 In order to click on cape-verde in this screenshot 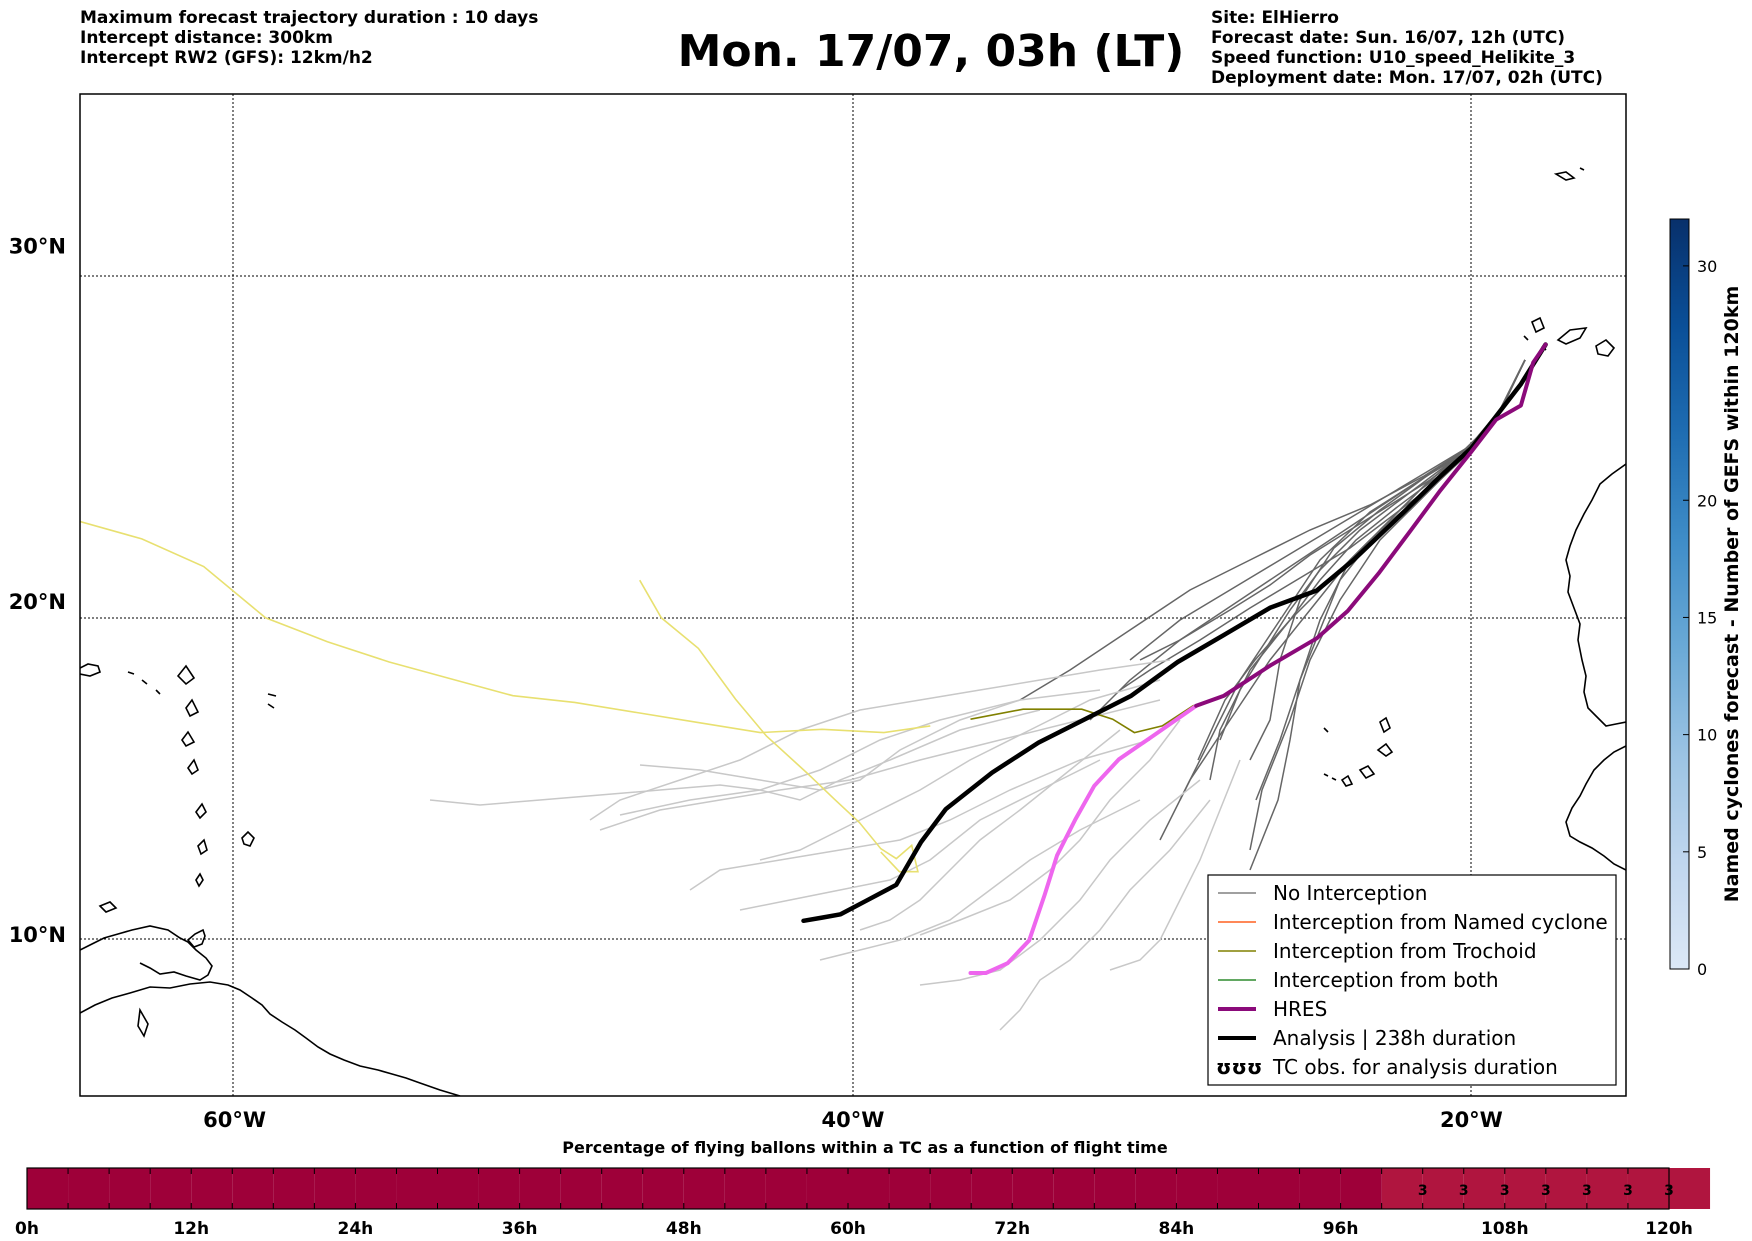, I will do `click(1358, 751)`.